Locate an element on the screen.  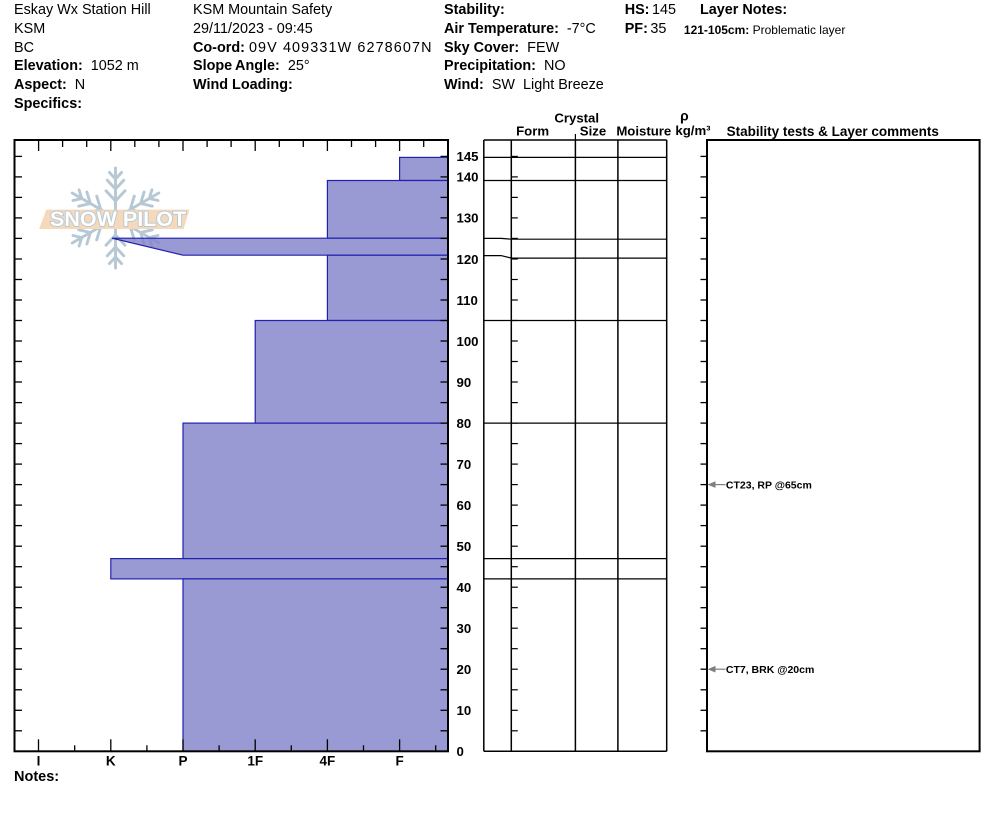
svg-text: SNOW PILOT is located at coordinates (118, 219).